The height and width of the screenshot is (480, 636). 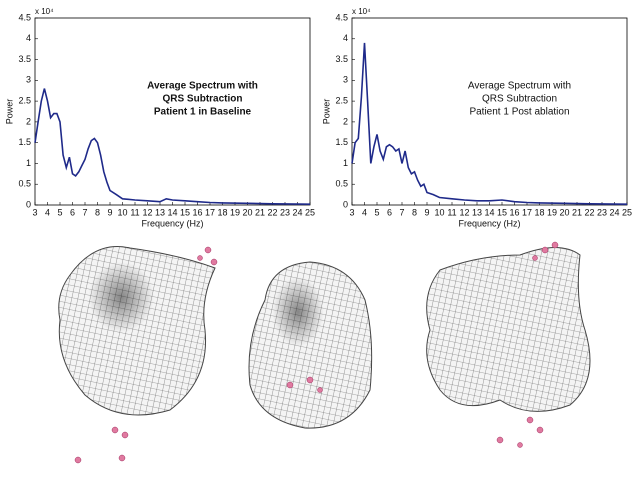 What do you see at coordinates (203, 112) in the screenshot?
I see `annotation: Patient 1 in Baseline` at bounding box center [203, 112].